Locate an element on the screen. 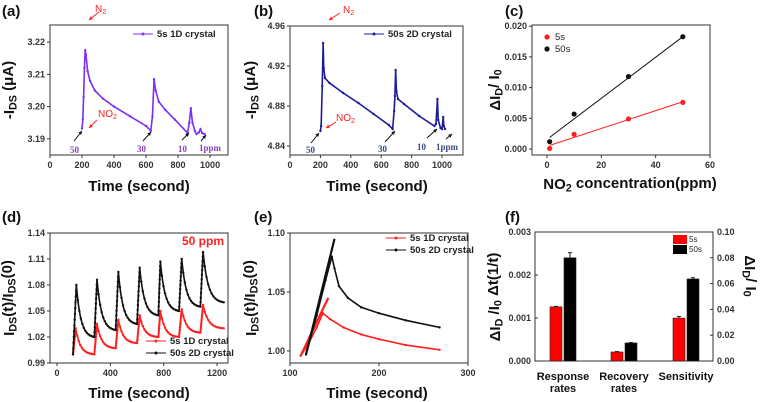 Image resolution: width=760 pixels, height=402 pixels. x-tick-label: 400 is located at coordinates (110, 373).